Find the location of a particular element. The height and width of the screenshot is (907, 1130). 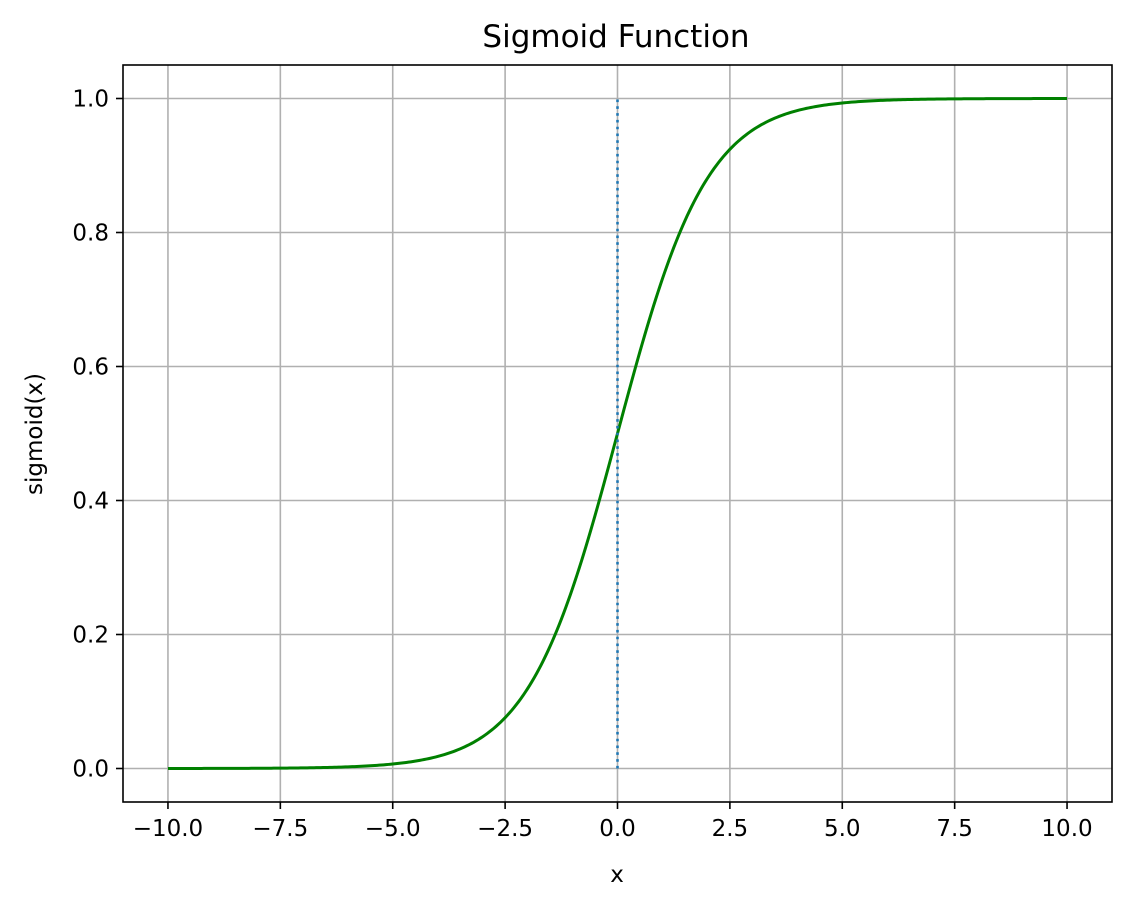

y-axis-label: sigmoid(x) is located at coordinates (35, 434).